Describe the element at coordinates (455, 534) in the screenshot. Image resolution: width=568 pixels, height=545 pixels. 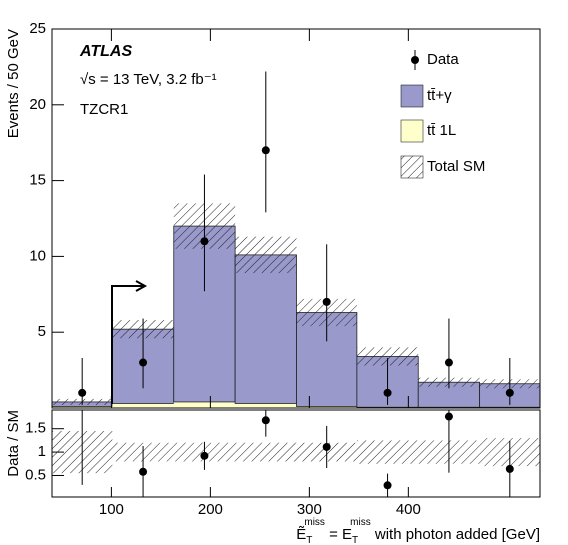
I see `x-axis-label-part: with photon added [GeV]` at that location.